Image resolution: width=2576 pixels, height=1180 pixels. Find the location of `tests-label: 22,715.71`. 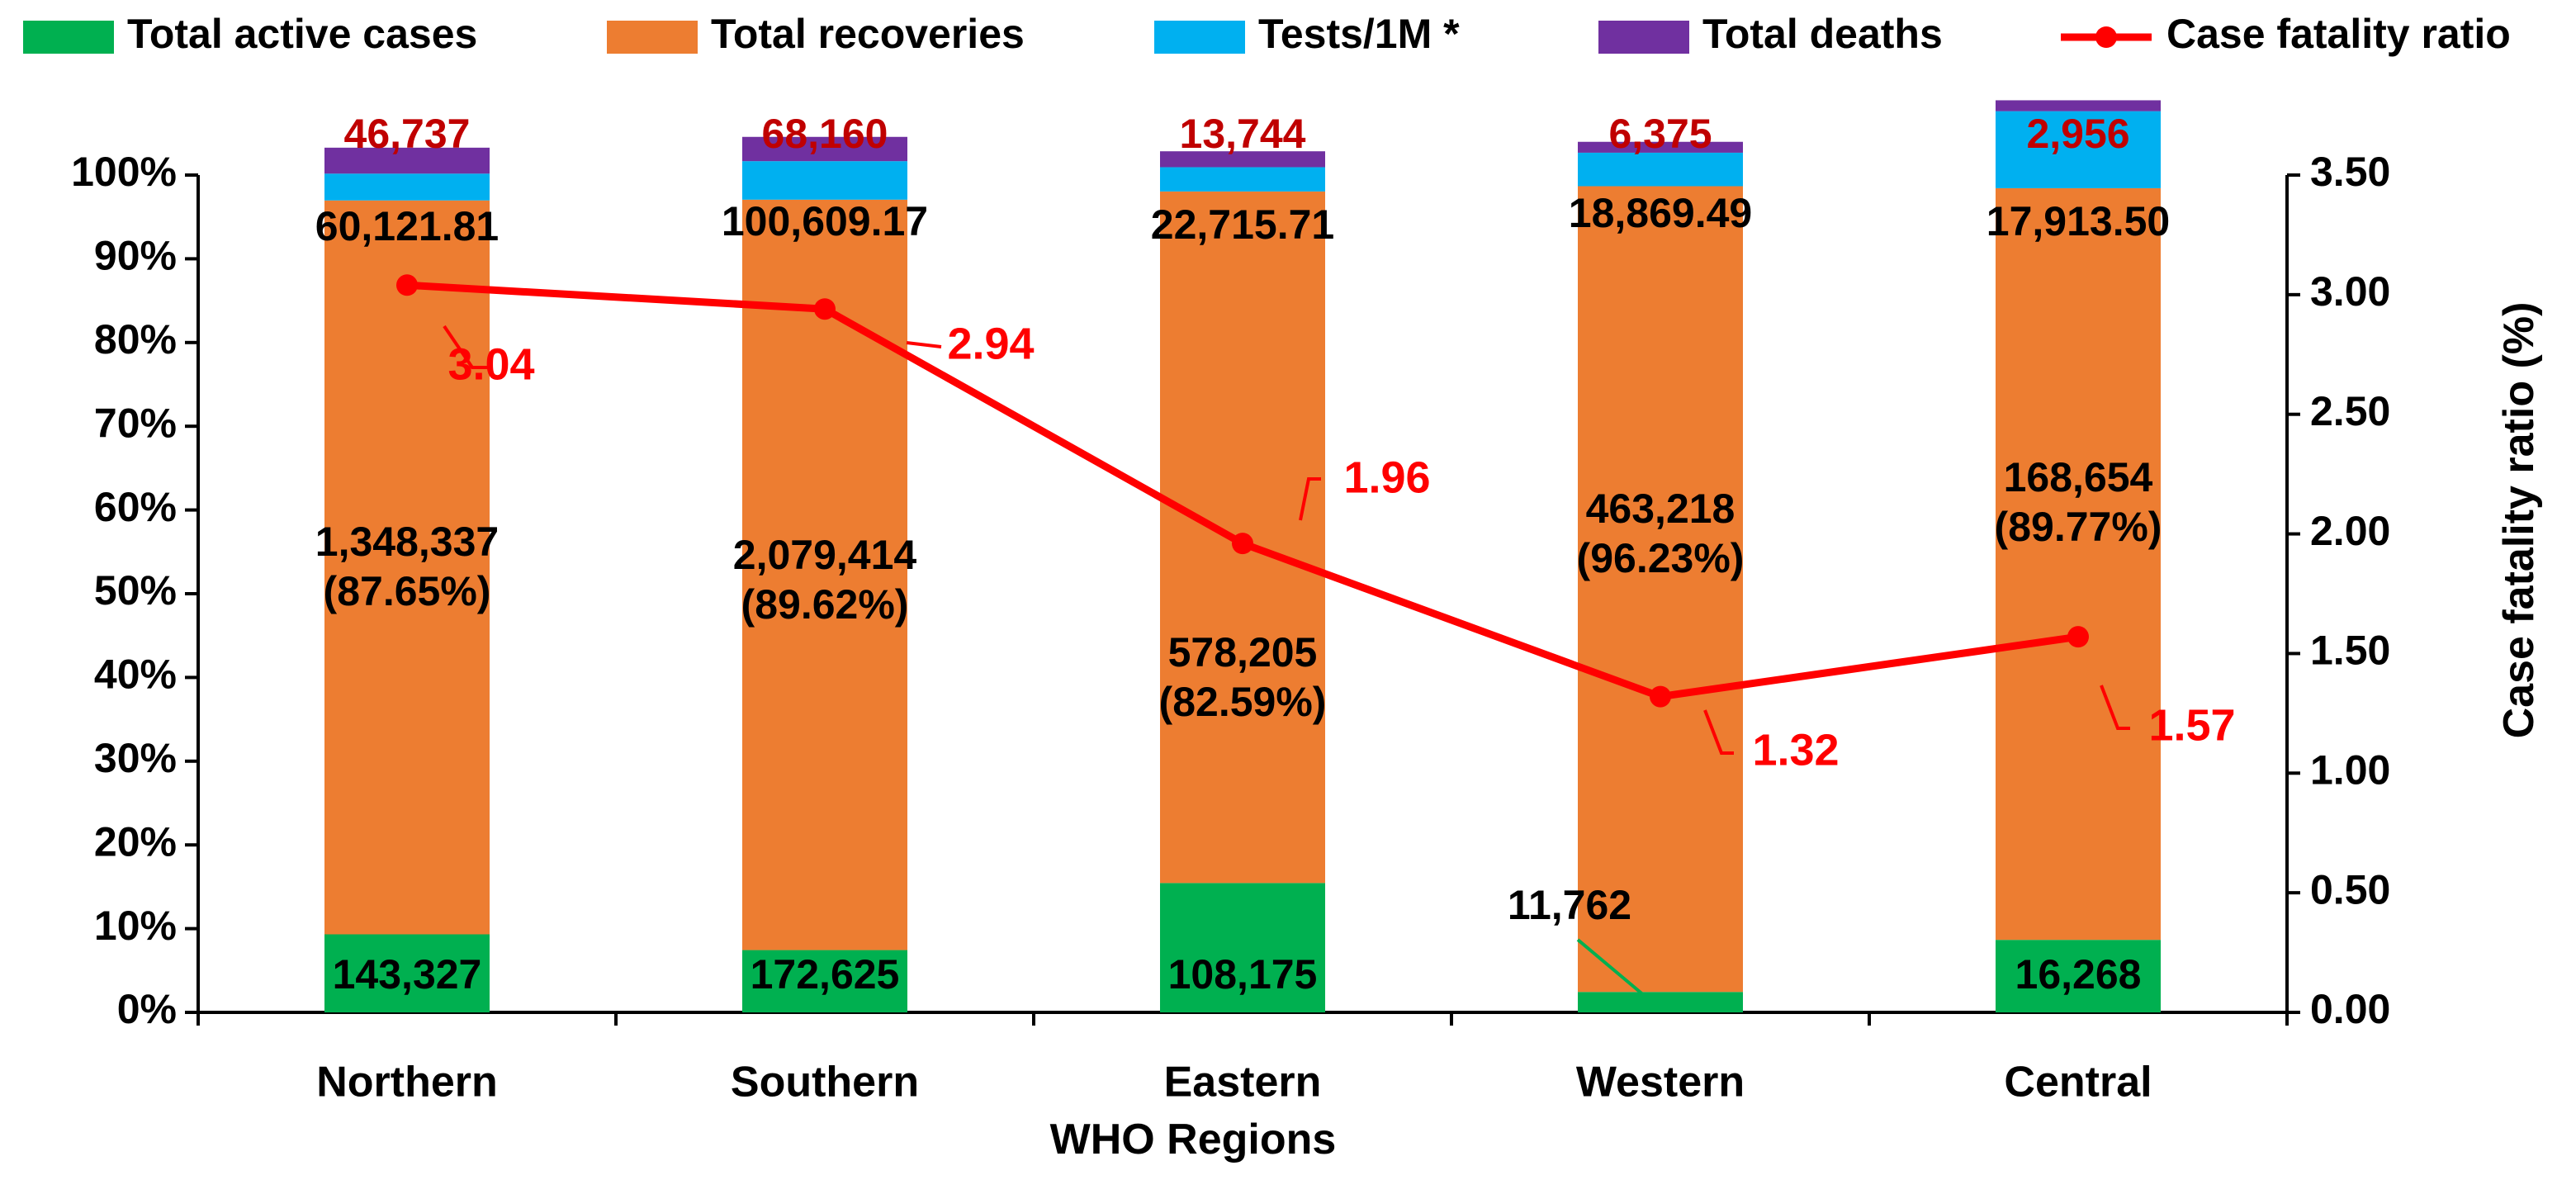

tests-label: 22,715.71 is located at coordinates (1242, 224).